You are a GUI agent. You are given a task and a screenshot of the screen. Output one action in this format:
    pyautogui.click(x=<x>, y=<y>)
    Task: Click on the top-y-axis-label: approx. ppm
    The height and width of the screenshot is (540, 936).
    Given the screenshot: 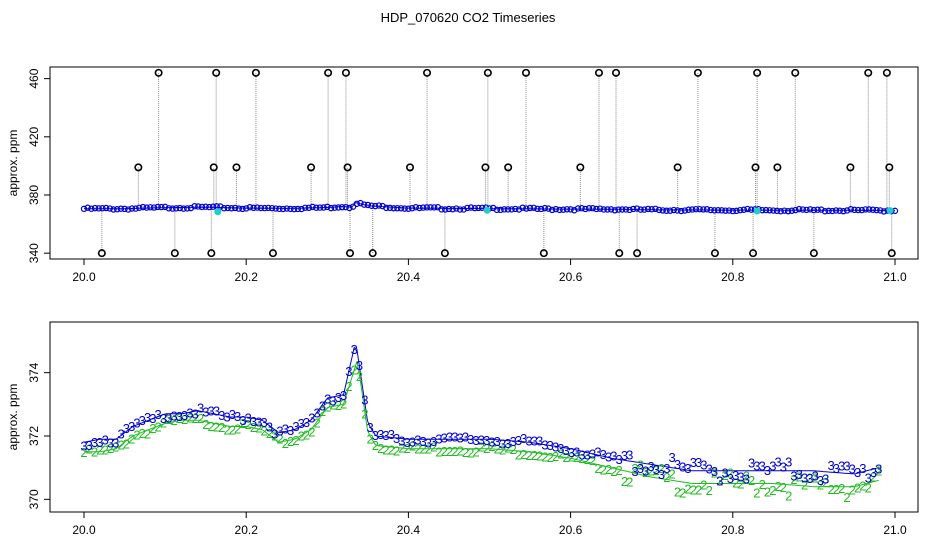 What is the action you would take?
    pyautogui.click(x=13, y=163)
    